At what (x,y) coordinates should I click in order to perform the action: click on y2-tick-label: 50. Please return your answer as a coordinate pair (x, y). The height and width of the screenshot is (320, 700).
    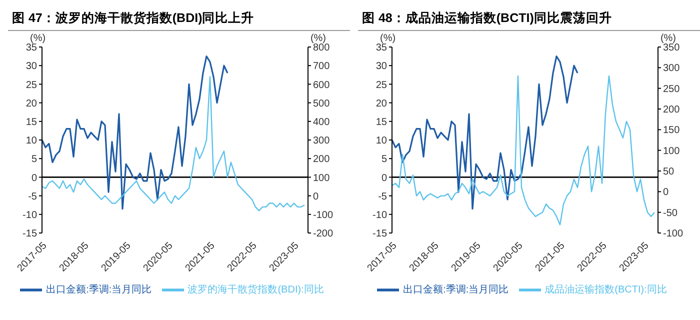
    Looking at the image, I should click on (669, 172).